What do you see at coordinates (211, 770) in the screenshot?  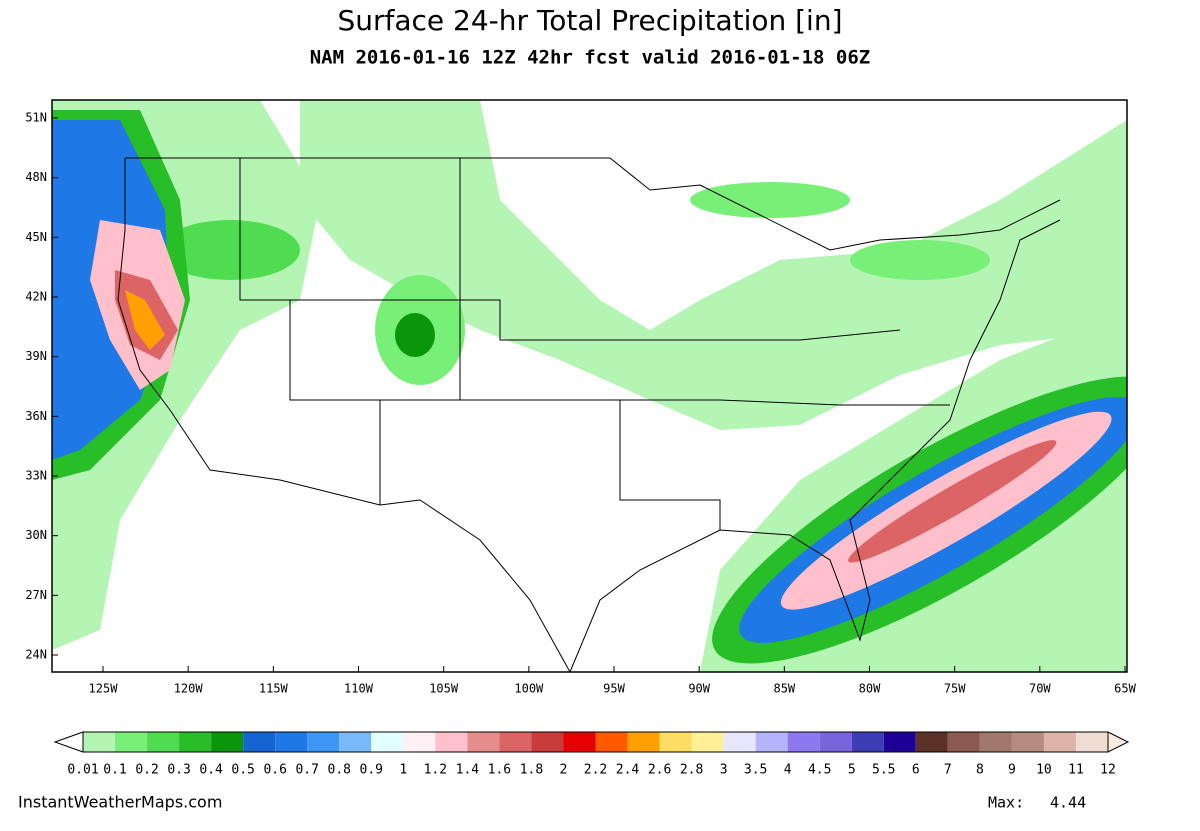 I see `colorbar-label: 0.4` at bounding box center [211, 770].